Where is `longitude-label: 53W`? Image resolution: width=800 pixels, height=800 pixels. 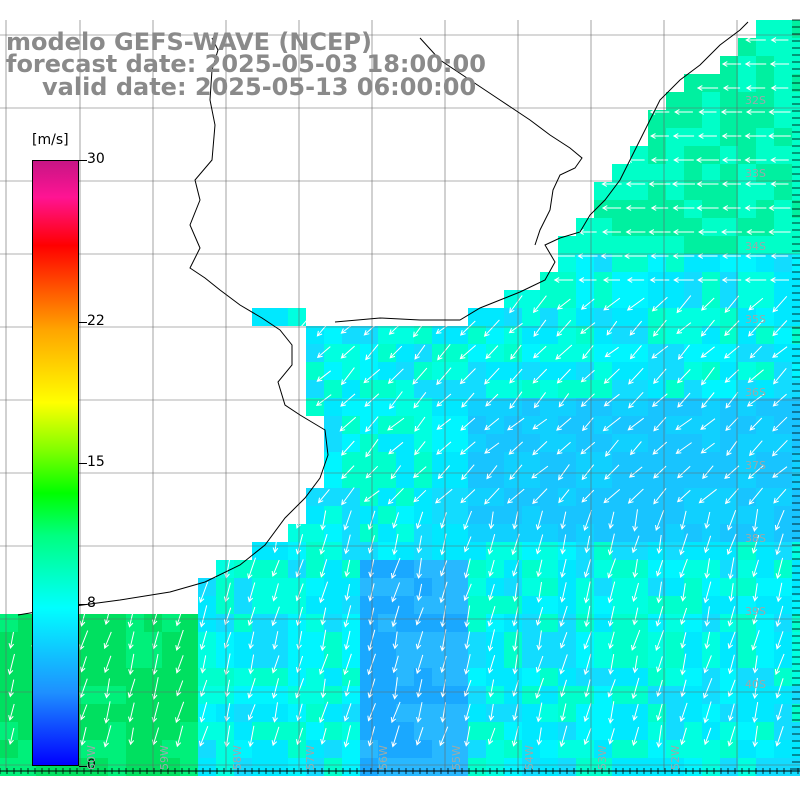
longitude-label: 53W is located at coordinates (602, 757).